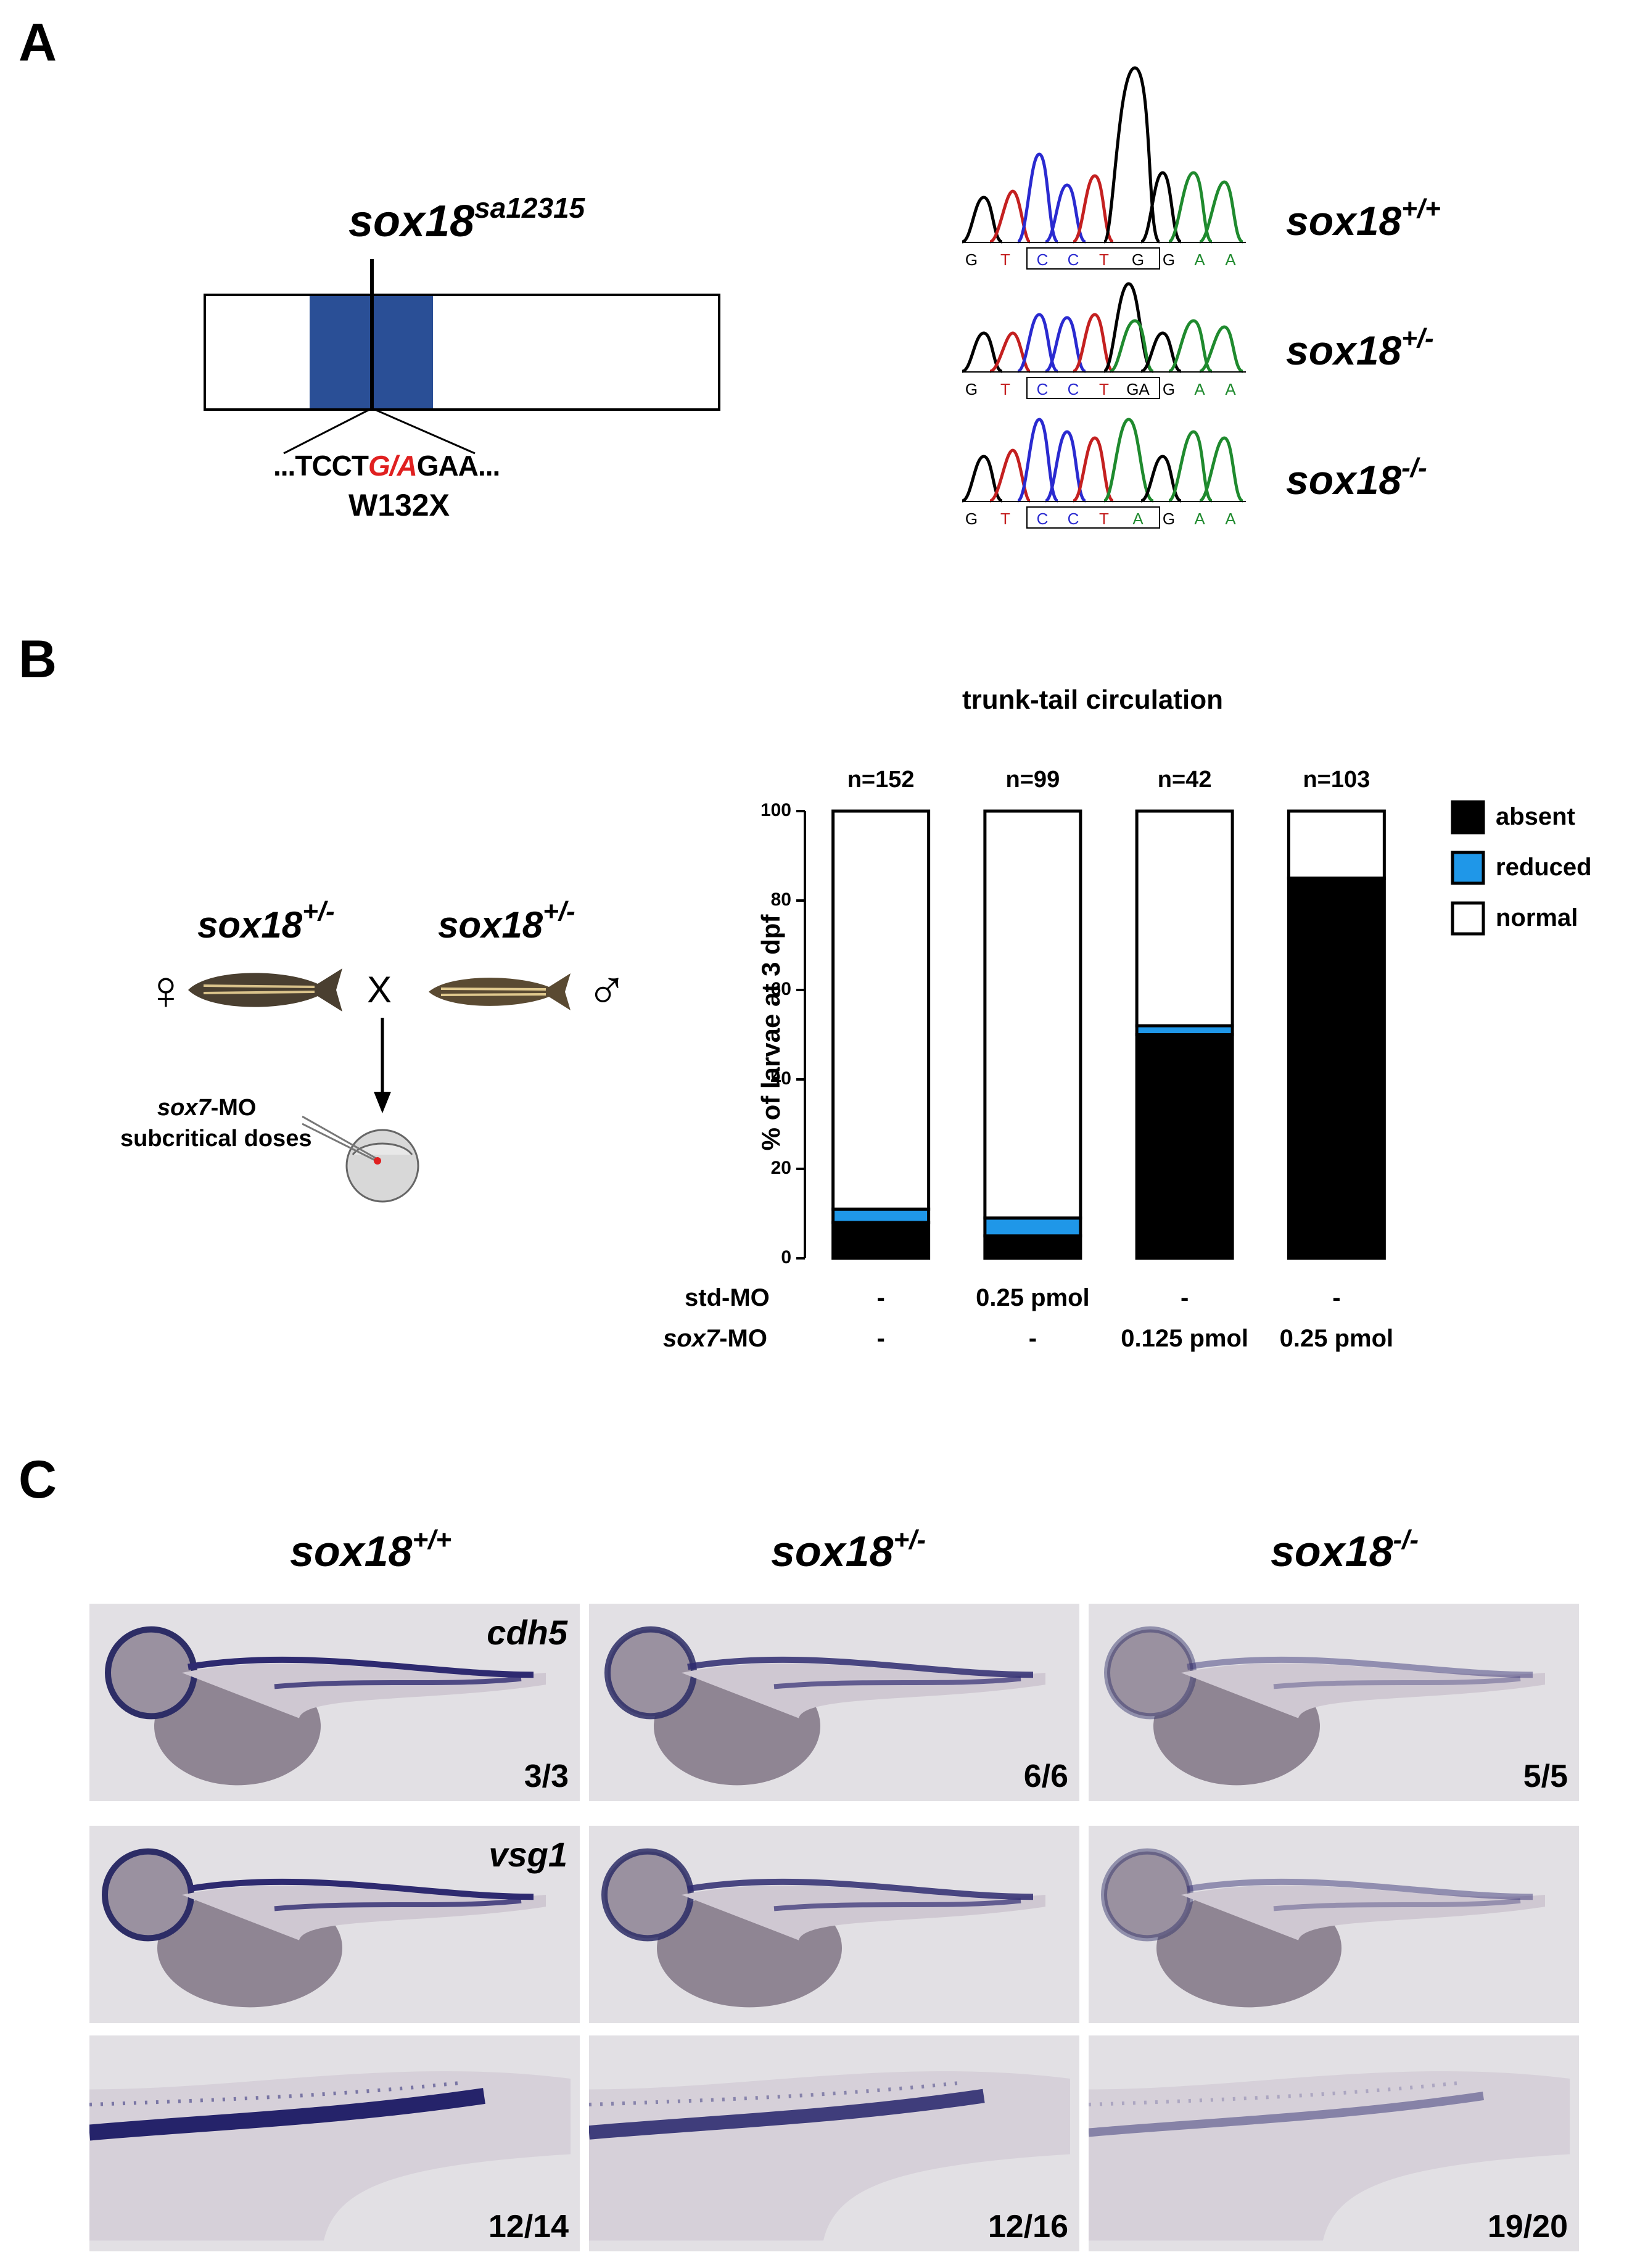 The width and height of the screenshot is (1632, 2268). I want to click on genotype-label-mut: sox18-/-, so click(1356, 478).